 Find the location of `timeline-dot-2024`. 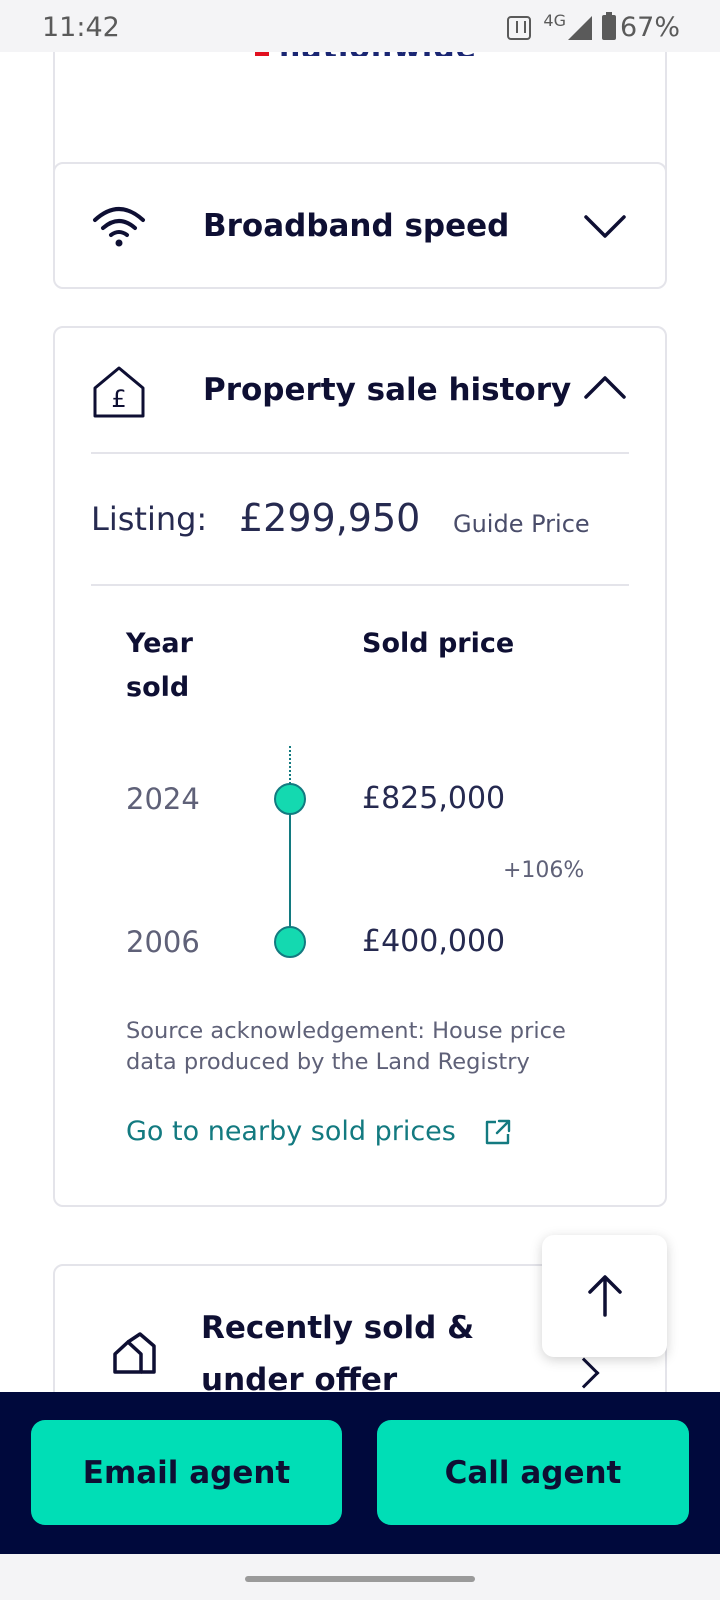

timeline-dot-2024 is located at coordinates (290, 799).